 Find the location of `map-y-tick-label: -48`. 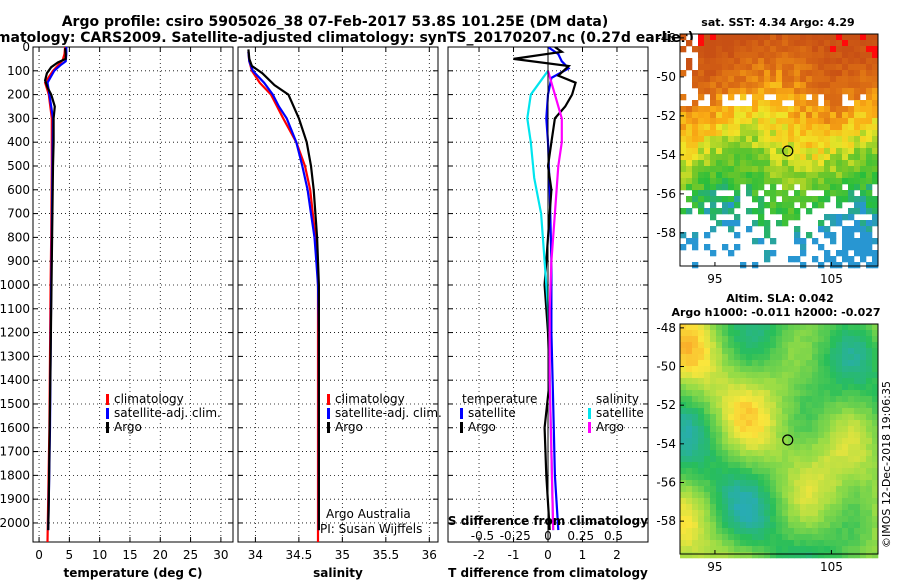

map-y-tick-label: -48 is located at coordinates (666, 38).